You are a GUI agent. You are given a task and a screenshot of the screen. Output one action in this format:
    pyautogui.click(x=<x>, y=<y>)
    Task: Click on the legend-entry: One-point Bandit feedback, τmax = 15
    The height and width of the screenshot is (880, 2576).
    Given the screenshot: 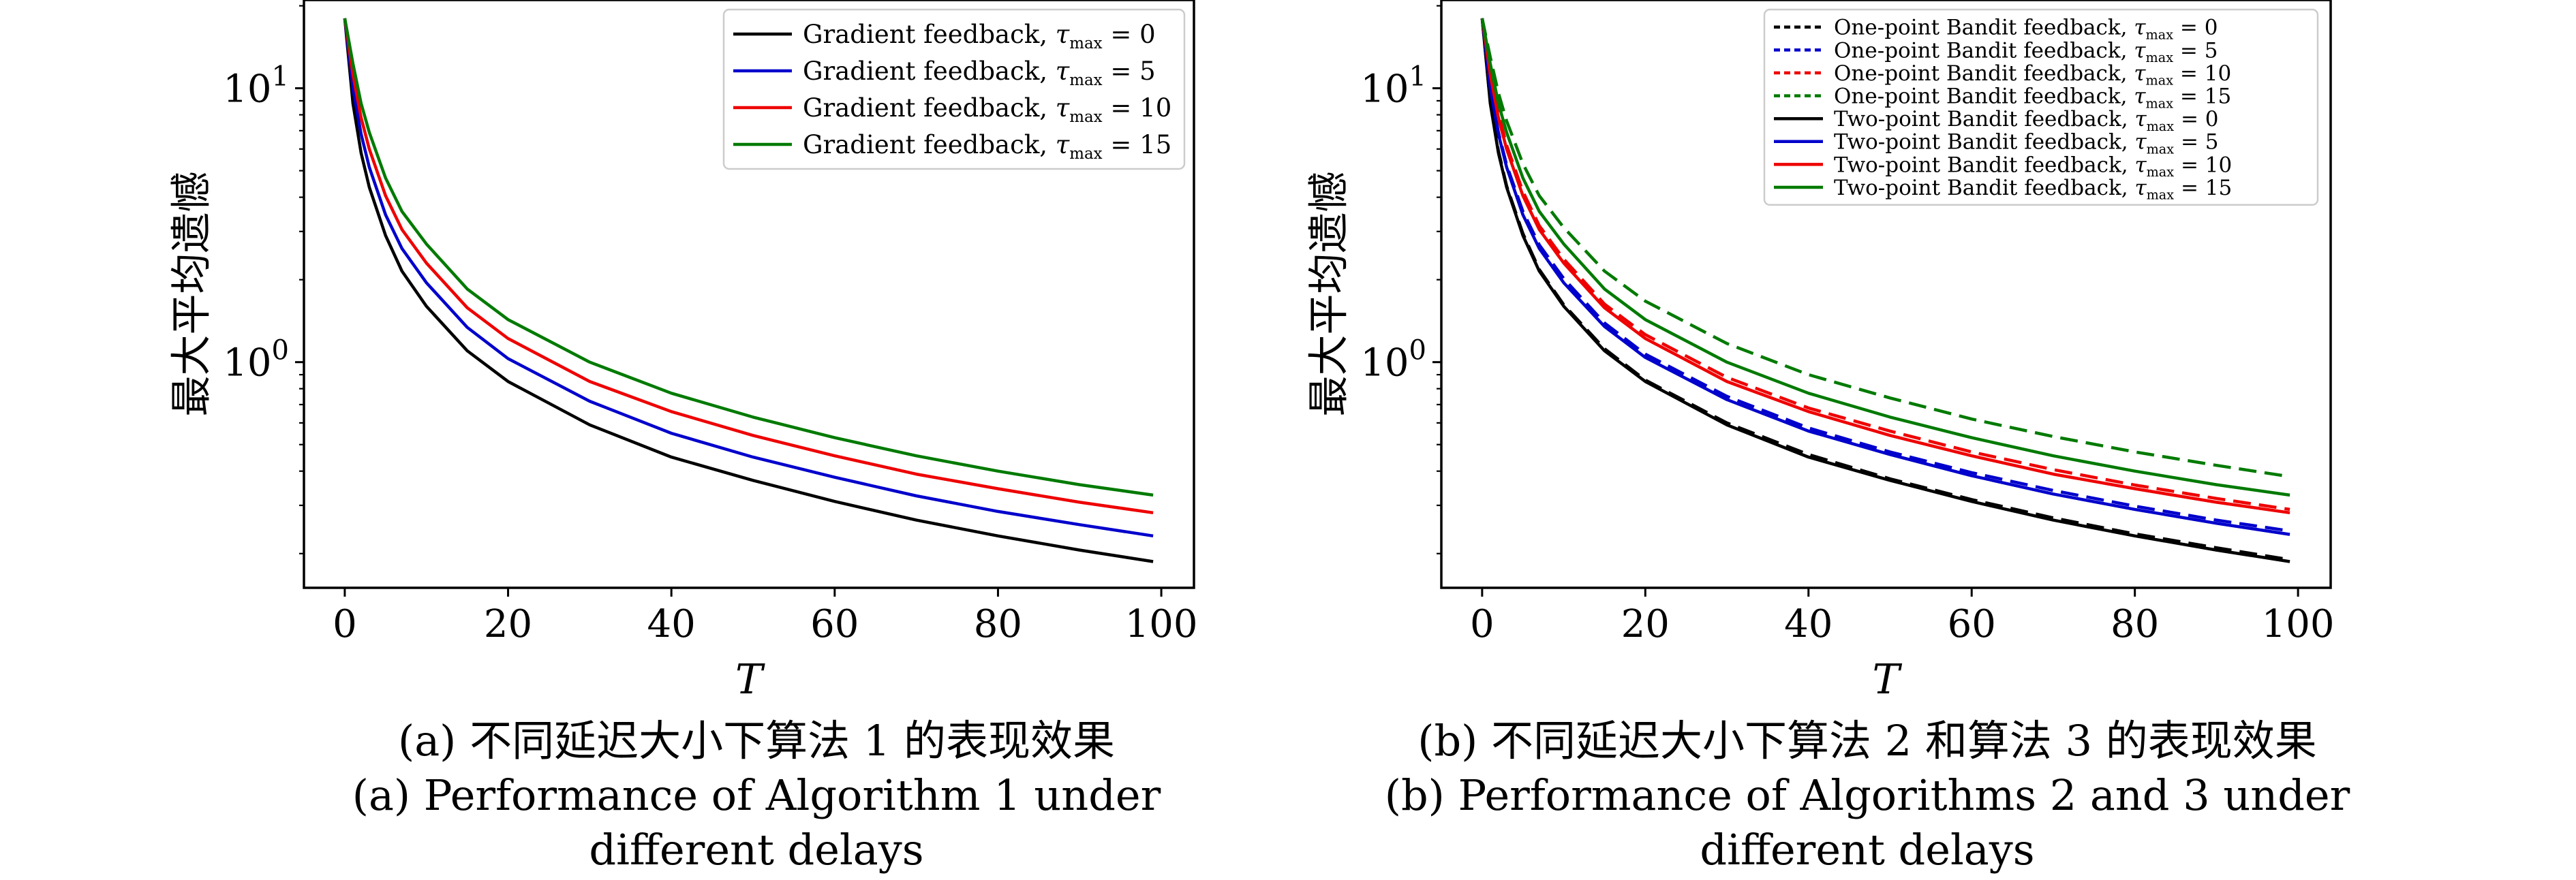 What is the action you would take?
    pyautogui.click(x=2032, y=97)
    